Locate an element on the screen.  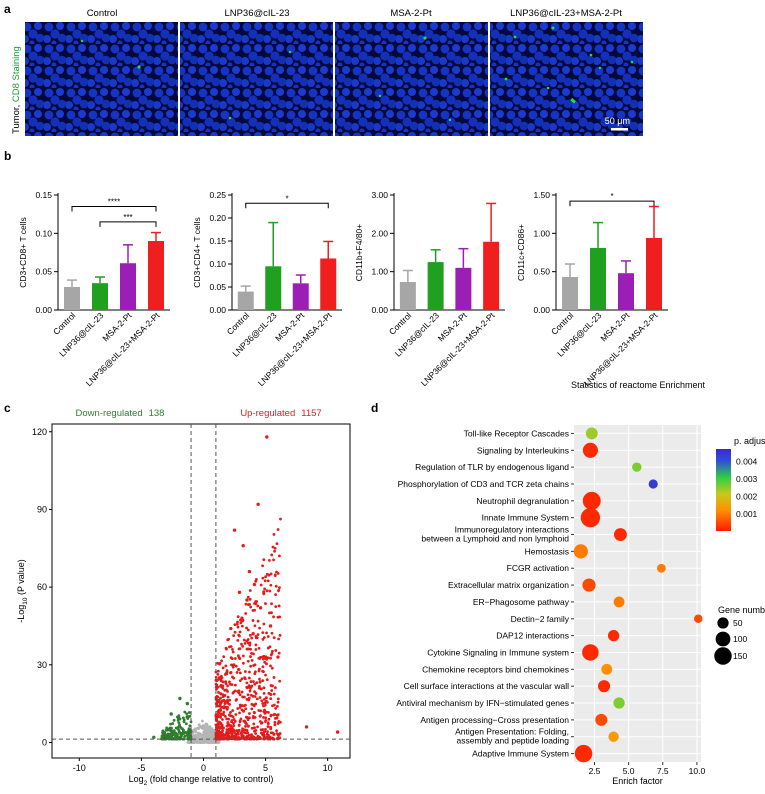
y-axis-label: CD11c+CD86+ is located at coordinates (521, 252).